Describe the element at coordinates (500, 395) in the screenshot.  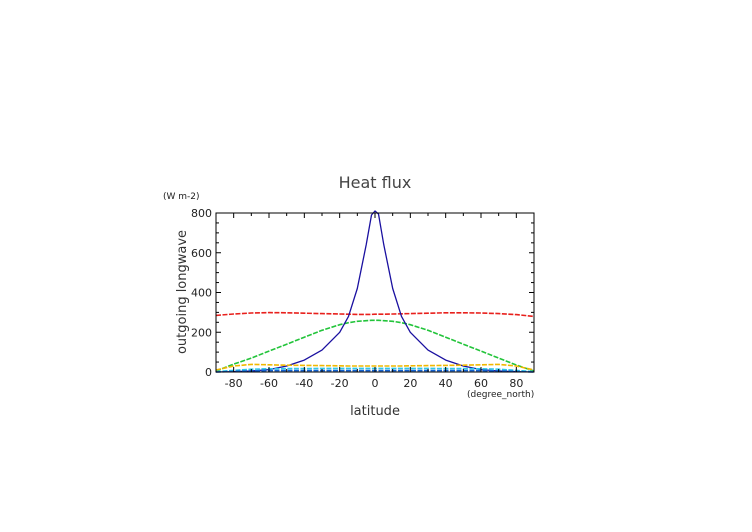
I see `x-unit: (degree_north)` at that location.